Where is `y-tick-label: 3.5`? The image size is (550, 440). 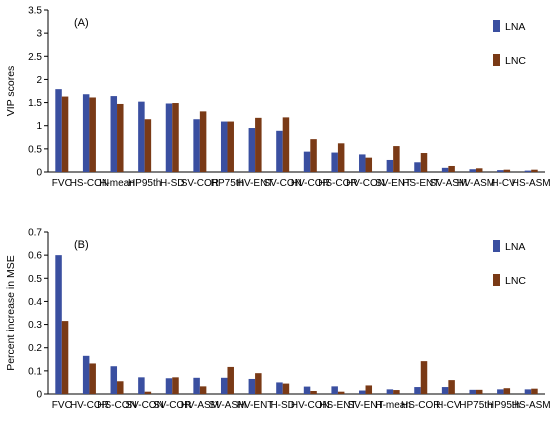 y-tick-label: 3.5 is located at coordinates (35, 11).